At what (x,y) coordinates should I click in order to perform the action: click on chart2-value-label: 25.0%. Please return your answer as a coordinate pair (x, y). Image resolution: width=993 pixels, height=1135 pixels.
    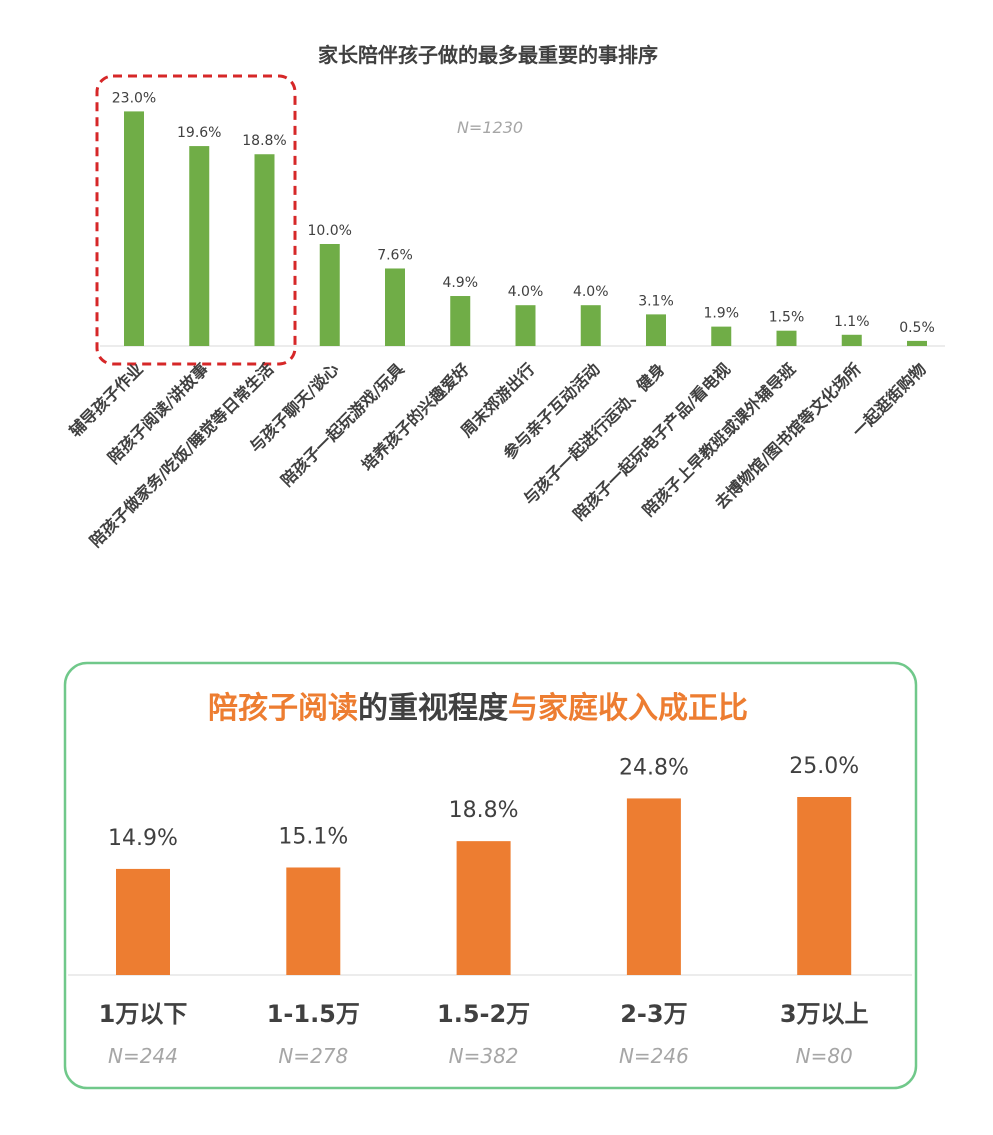
    Looking at the image, I should click on (824, 766).